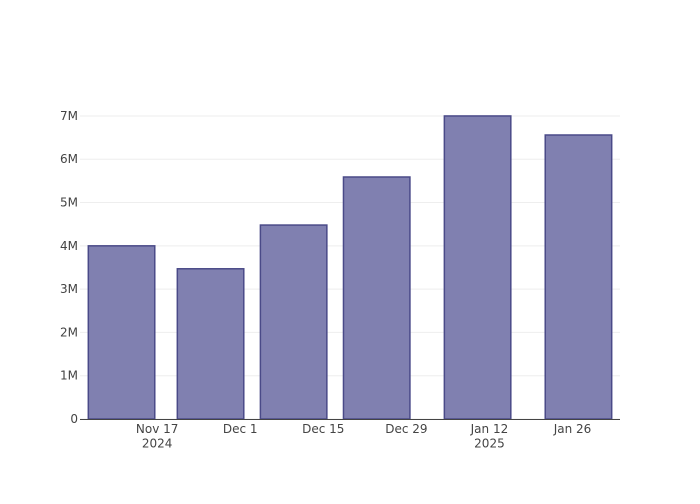 The image size is (700, 504). I want to click on x-tick-label: Jan 26, so click(572, 429).